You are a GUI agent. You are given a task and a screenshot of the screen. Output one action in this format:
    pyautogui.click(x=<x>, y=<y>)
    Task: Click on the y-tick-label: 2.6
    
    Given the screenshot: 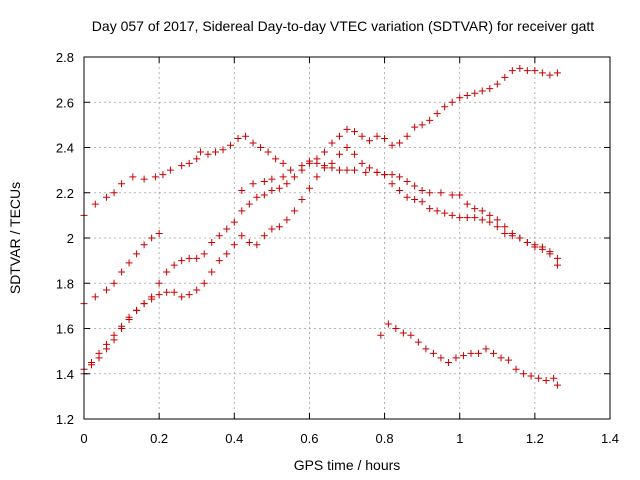 What is the action you would take?
    pyautogui.click(x=65, y=102)
    